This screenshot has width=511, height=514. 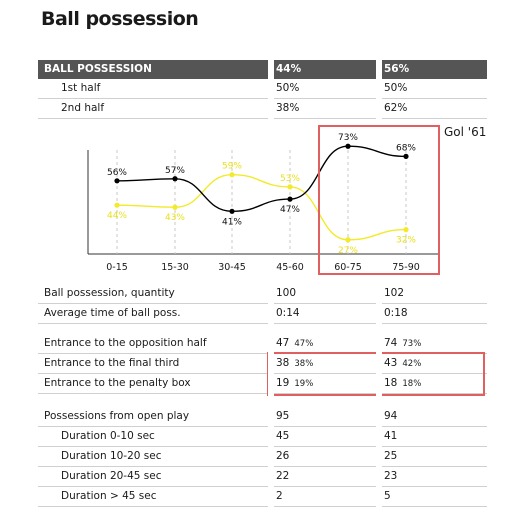 What do you see at coordinates (283, 363) in the screenshot?
I see `team1-value: 38` at bounding box center [283, 363].